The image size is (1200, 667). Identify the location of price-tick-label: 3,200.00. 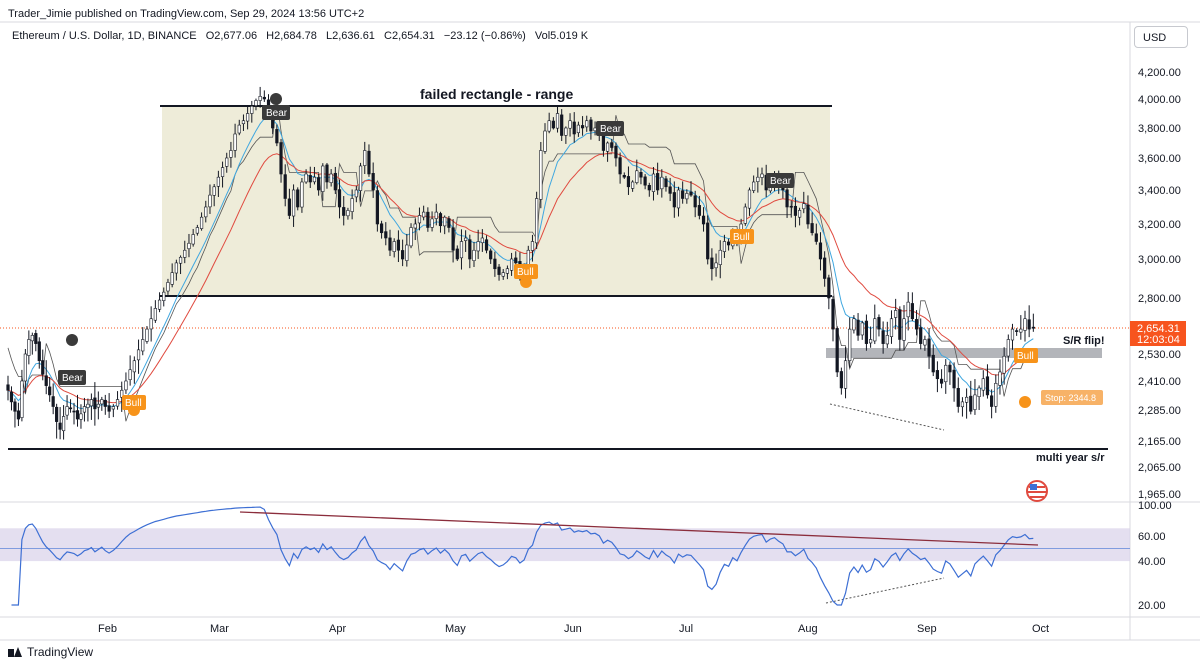
(1159, 225).